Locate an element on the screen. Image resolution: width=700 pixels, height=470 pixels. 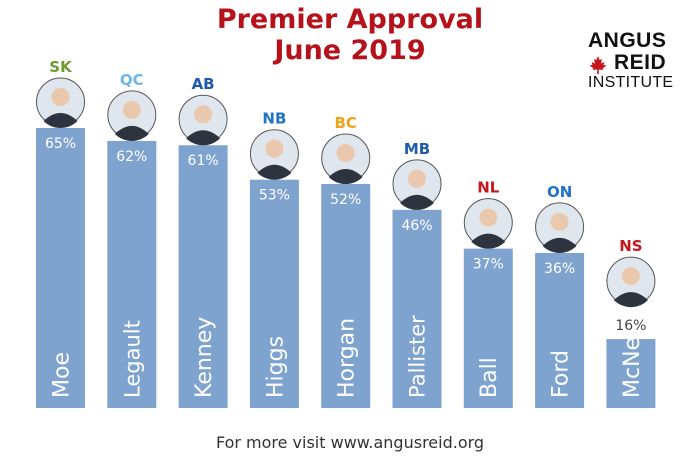
bar-value-label: 37% is located at coordinates (488, 265).